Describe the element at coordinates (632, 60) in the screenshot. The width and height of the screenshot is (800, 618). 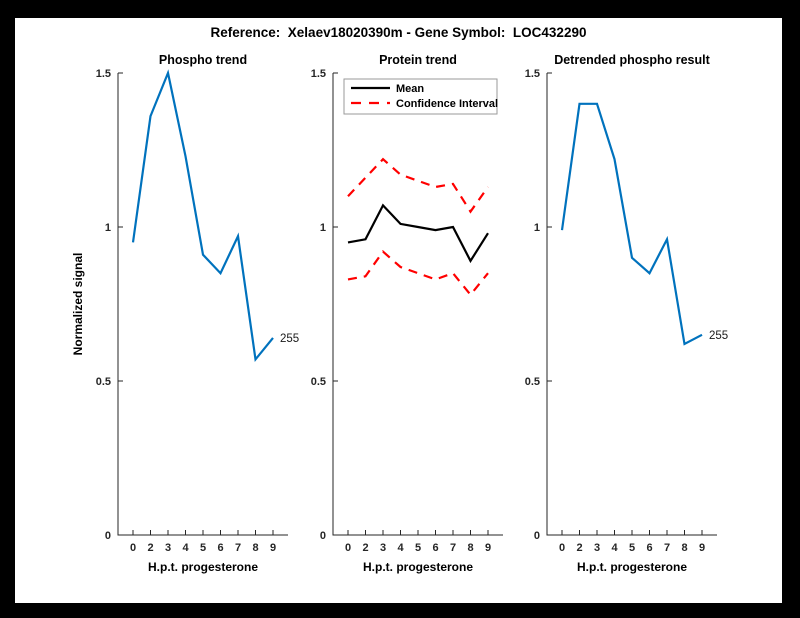
I see `subplot-title: Detrended phospho result` at that location.